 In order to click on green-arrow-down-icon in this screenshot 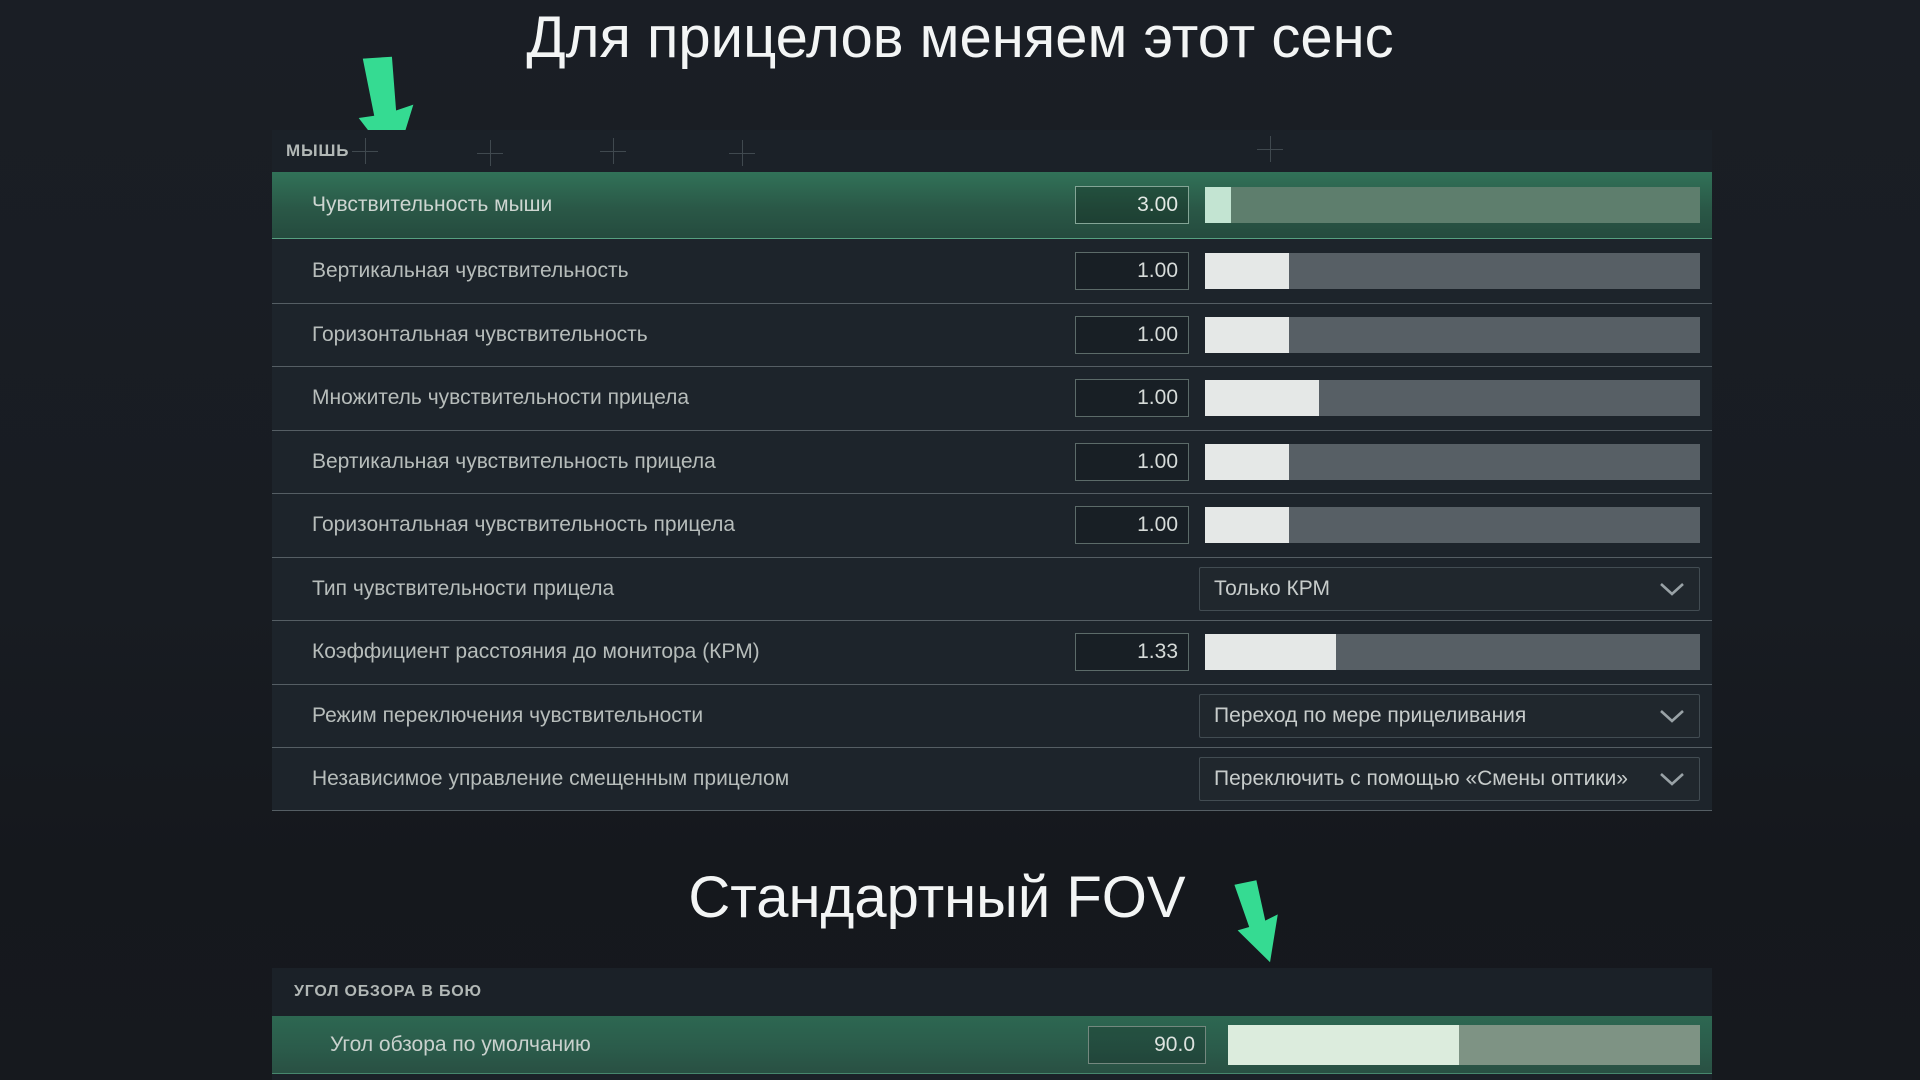, I will do `click(1256, 921)`.